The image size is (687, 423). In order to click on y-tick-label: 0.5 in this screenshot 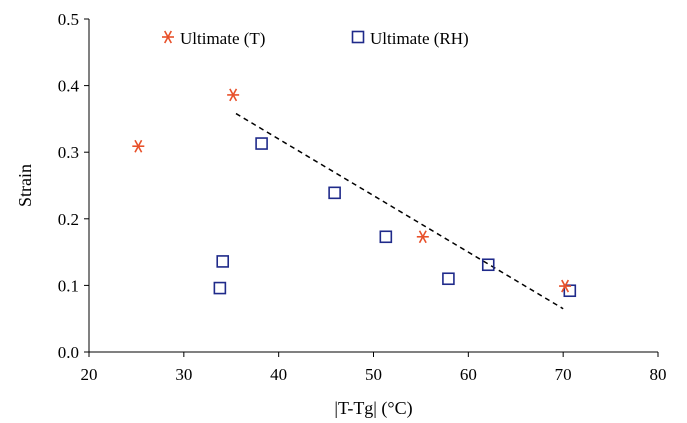, I will do `click(68, 19)`.